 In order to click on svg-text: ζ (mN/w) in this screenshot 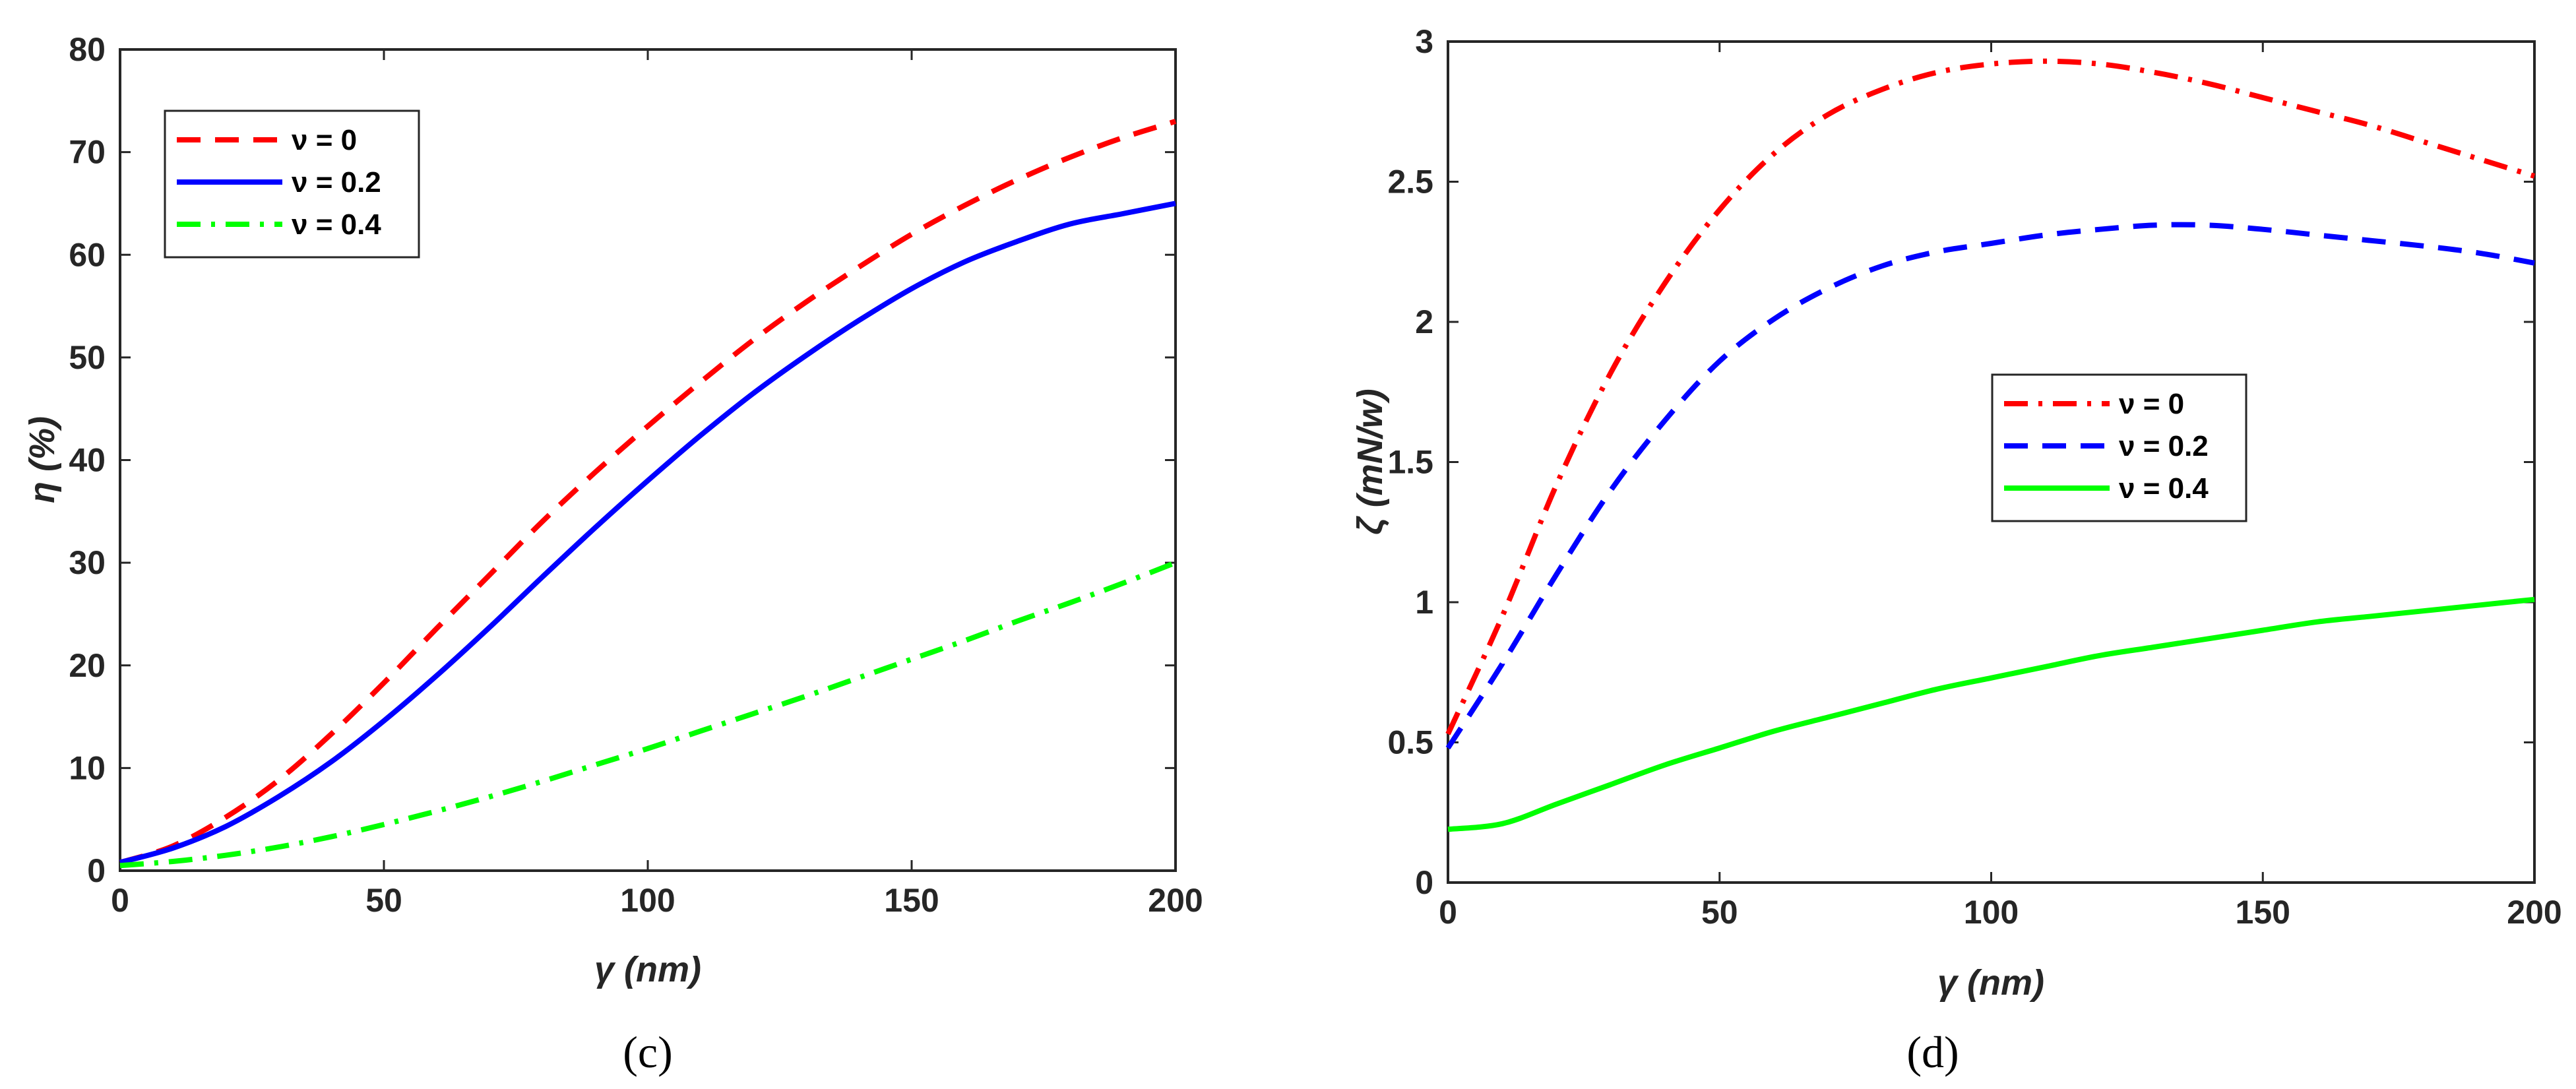, I will do `click(1370, 462)`.